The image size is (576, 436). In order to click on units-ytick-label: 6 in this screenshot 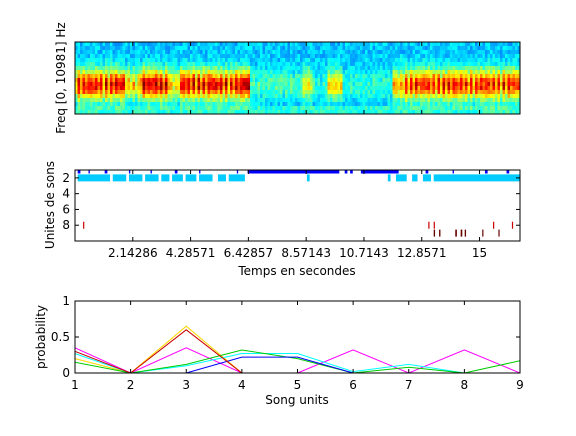, I will do `click(66, 209)`.